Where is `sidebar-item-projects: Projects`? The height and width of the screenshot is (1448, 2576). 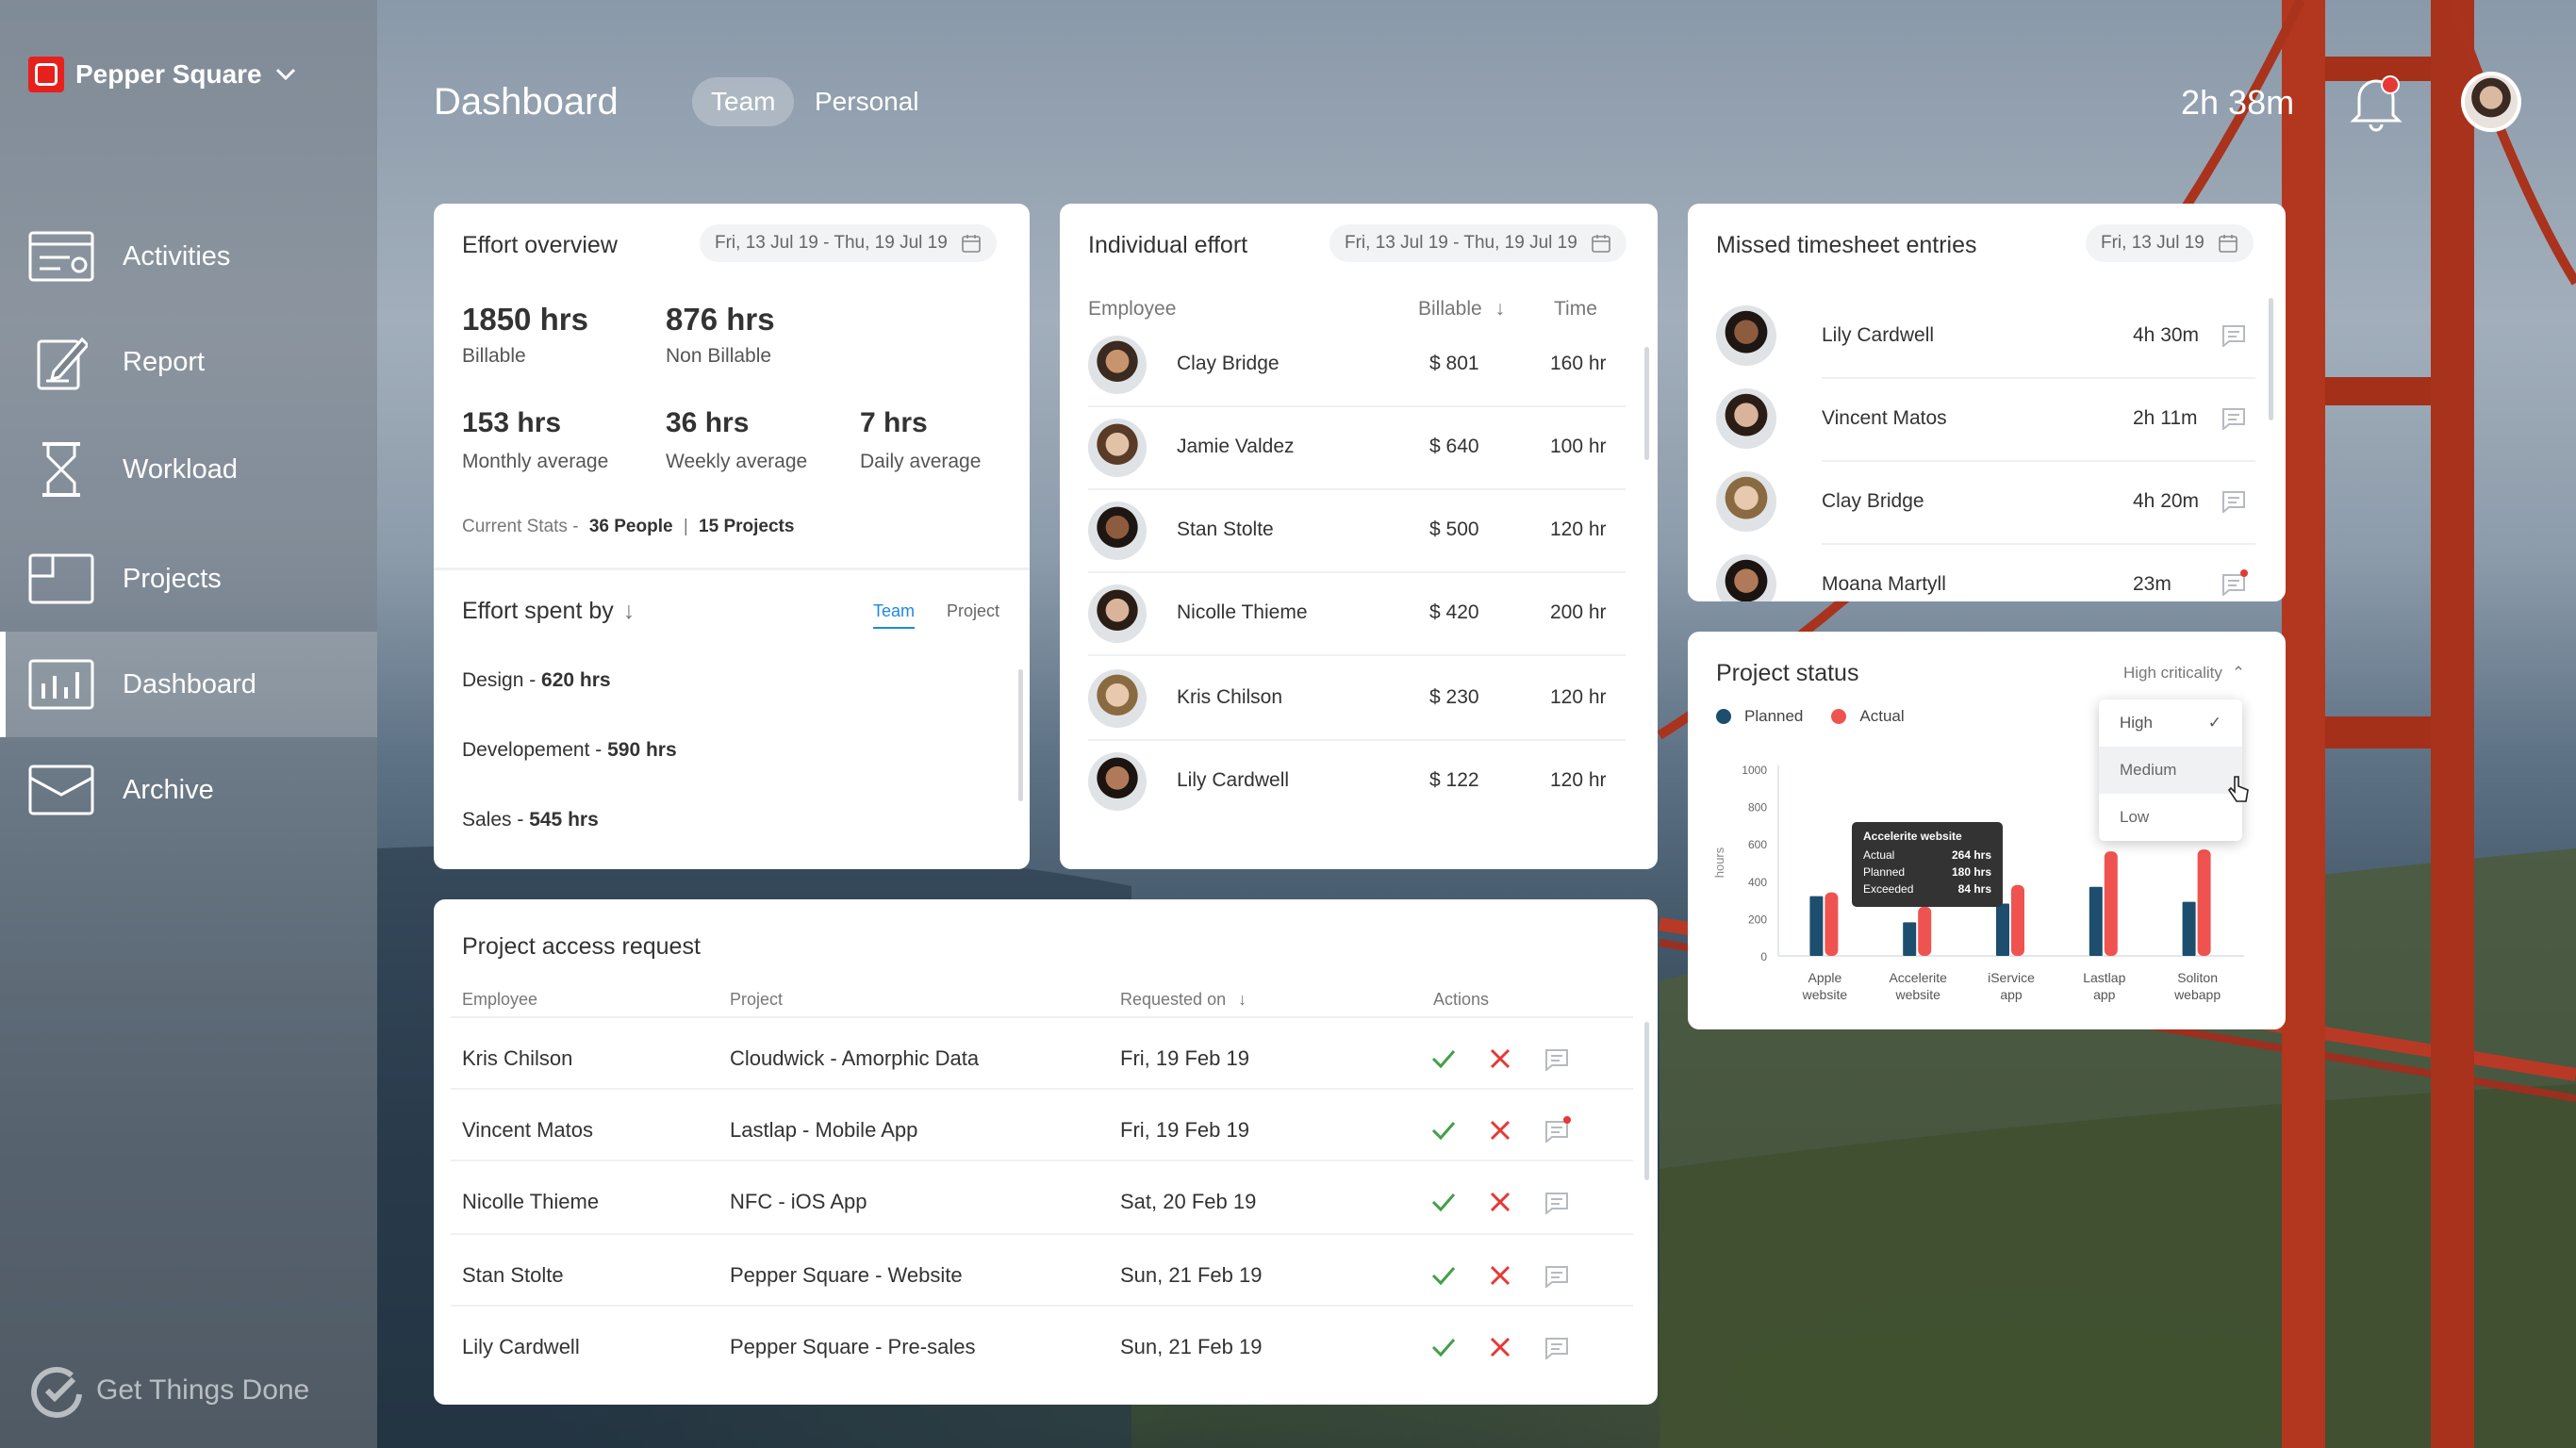 sidebar-item-projects: Projects is located at coordinates (188, 579).